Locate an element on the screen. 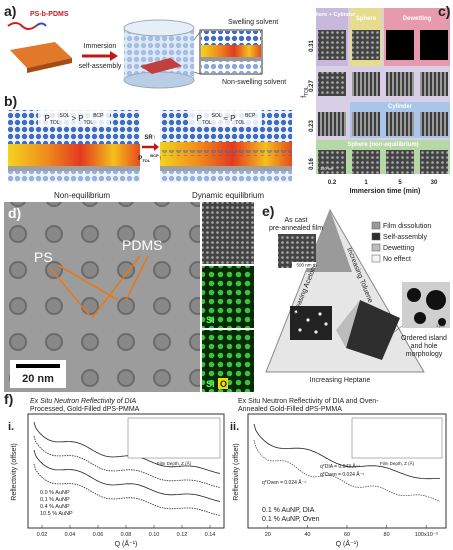  map-label: O is located at coordinates (223, 384).